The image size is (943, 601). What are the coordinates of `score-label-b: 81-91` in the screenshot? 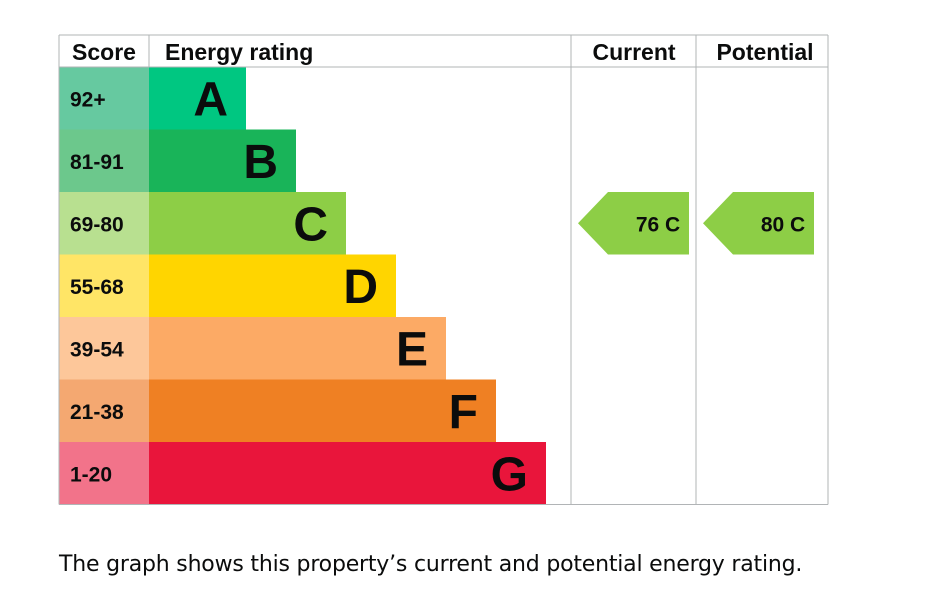 It's located at (97, 162).